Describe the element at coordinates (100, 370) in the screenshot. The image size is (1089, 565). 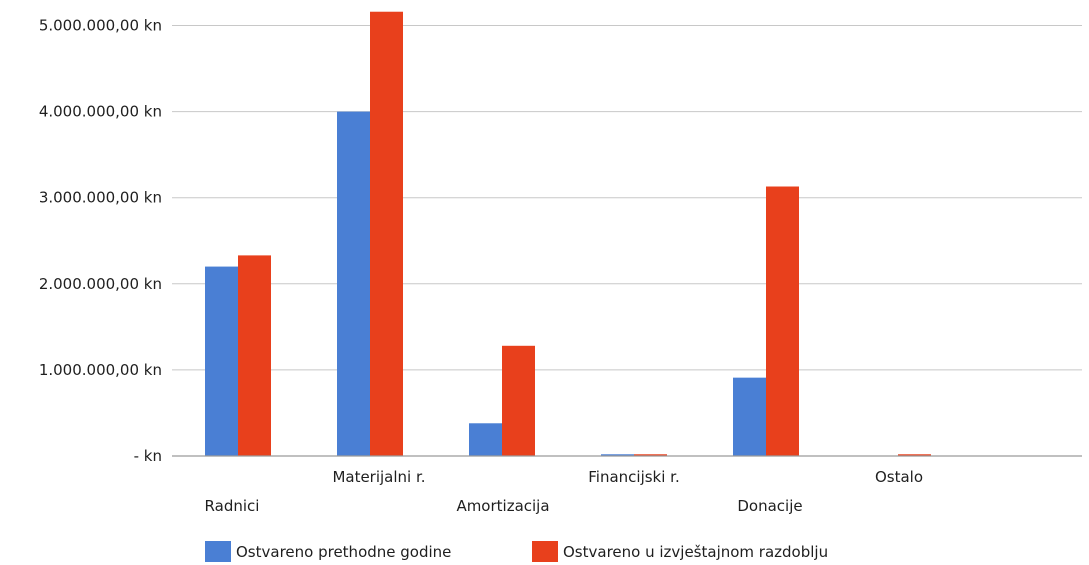
I see `y-tick-label: 1.000.000,00 kn` at that location.